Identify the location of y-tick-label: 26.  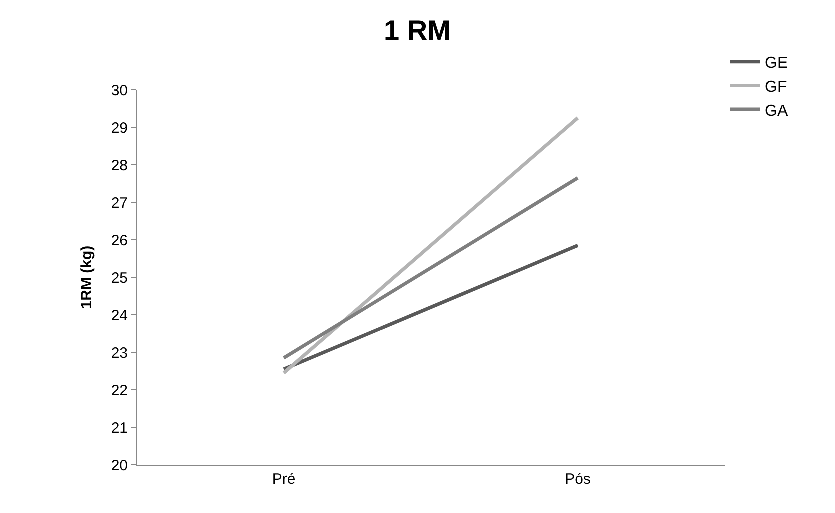
(119, 241).